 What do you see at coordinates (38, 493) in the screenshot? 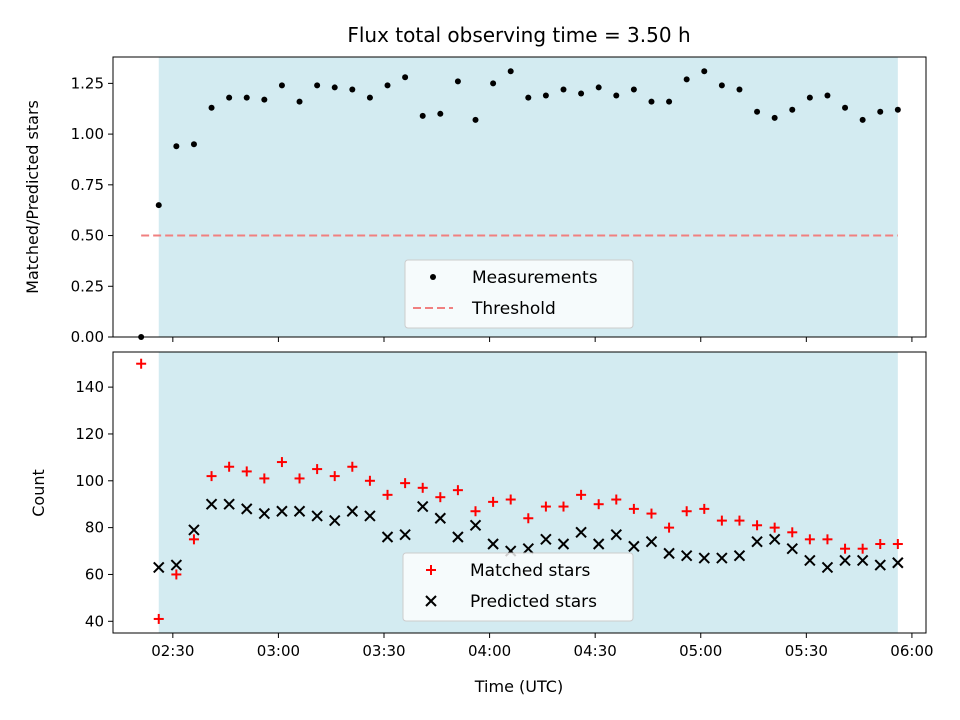
I see `bottom-y-axis-label: Count` at bounding box center [38, 493].